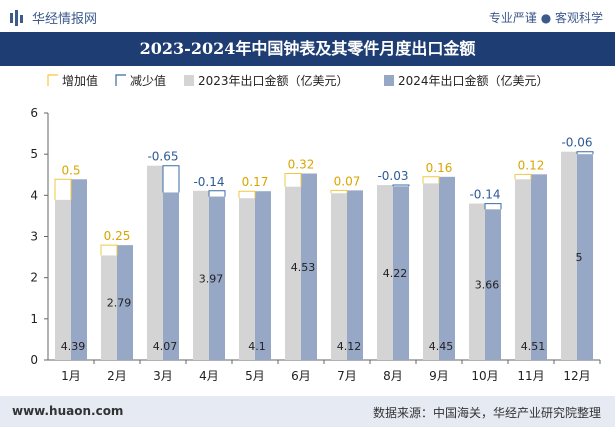 The height and width of the screenshot is (427, 615). What do you see at coordinates (80, 80) in the screenshot?
I see `legend-label: 增加值` at bounding box center [80, 80].